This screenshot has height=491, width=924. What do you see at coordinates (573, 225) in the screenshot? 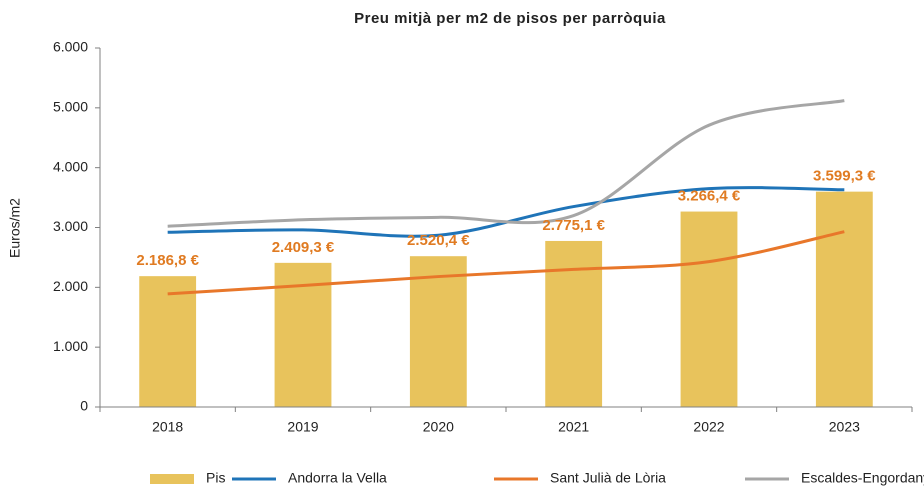
I see `value-label: 2.775,1 €` at bounding box center [573, 225].